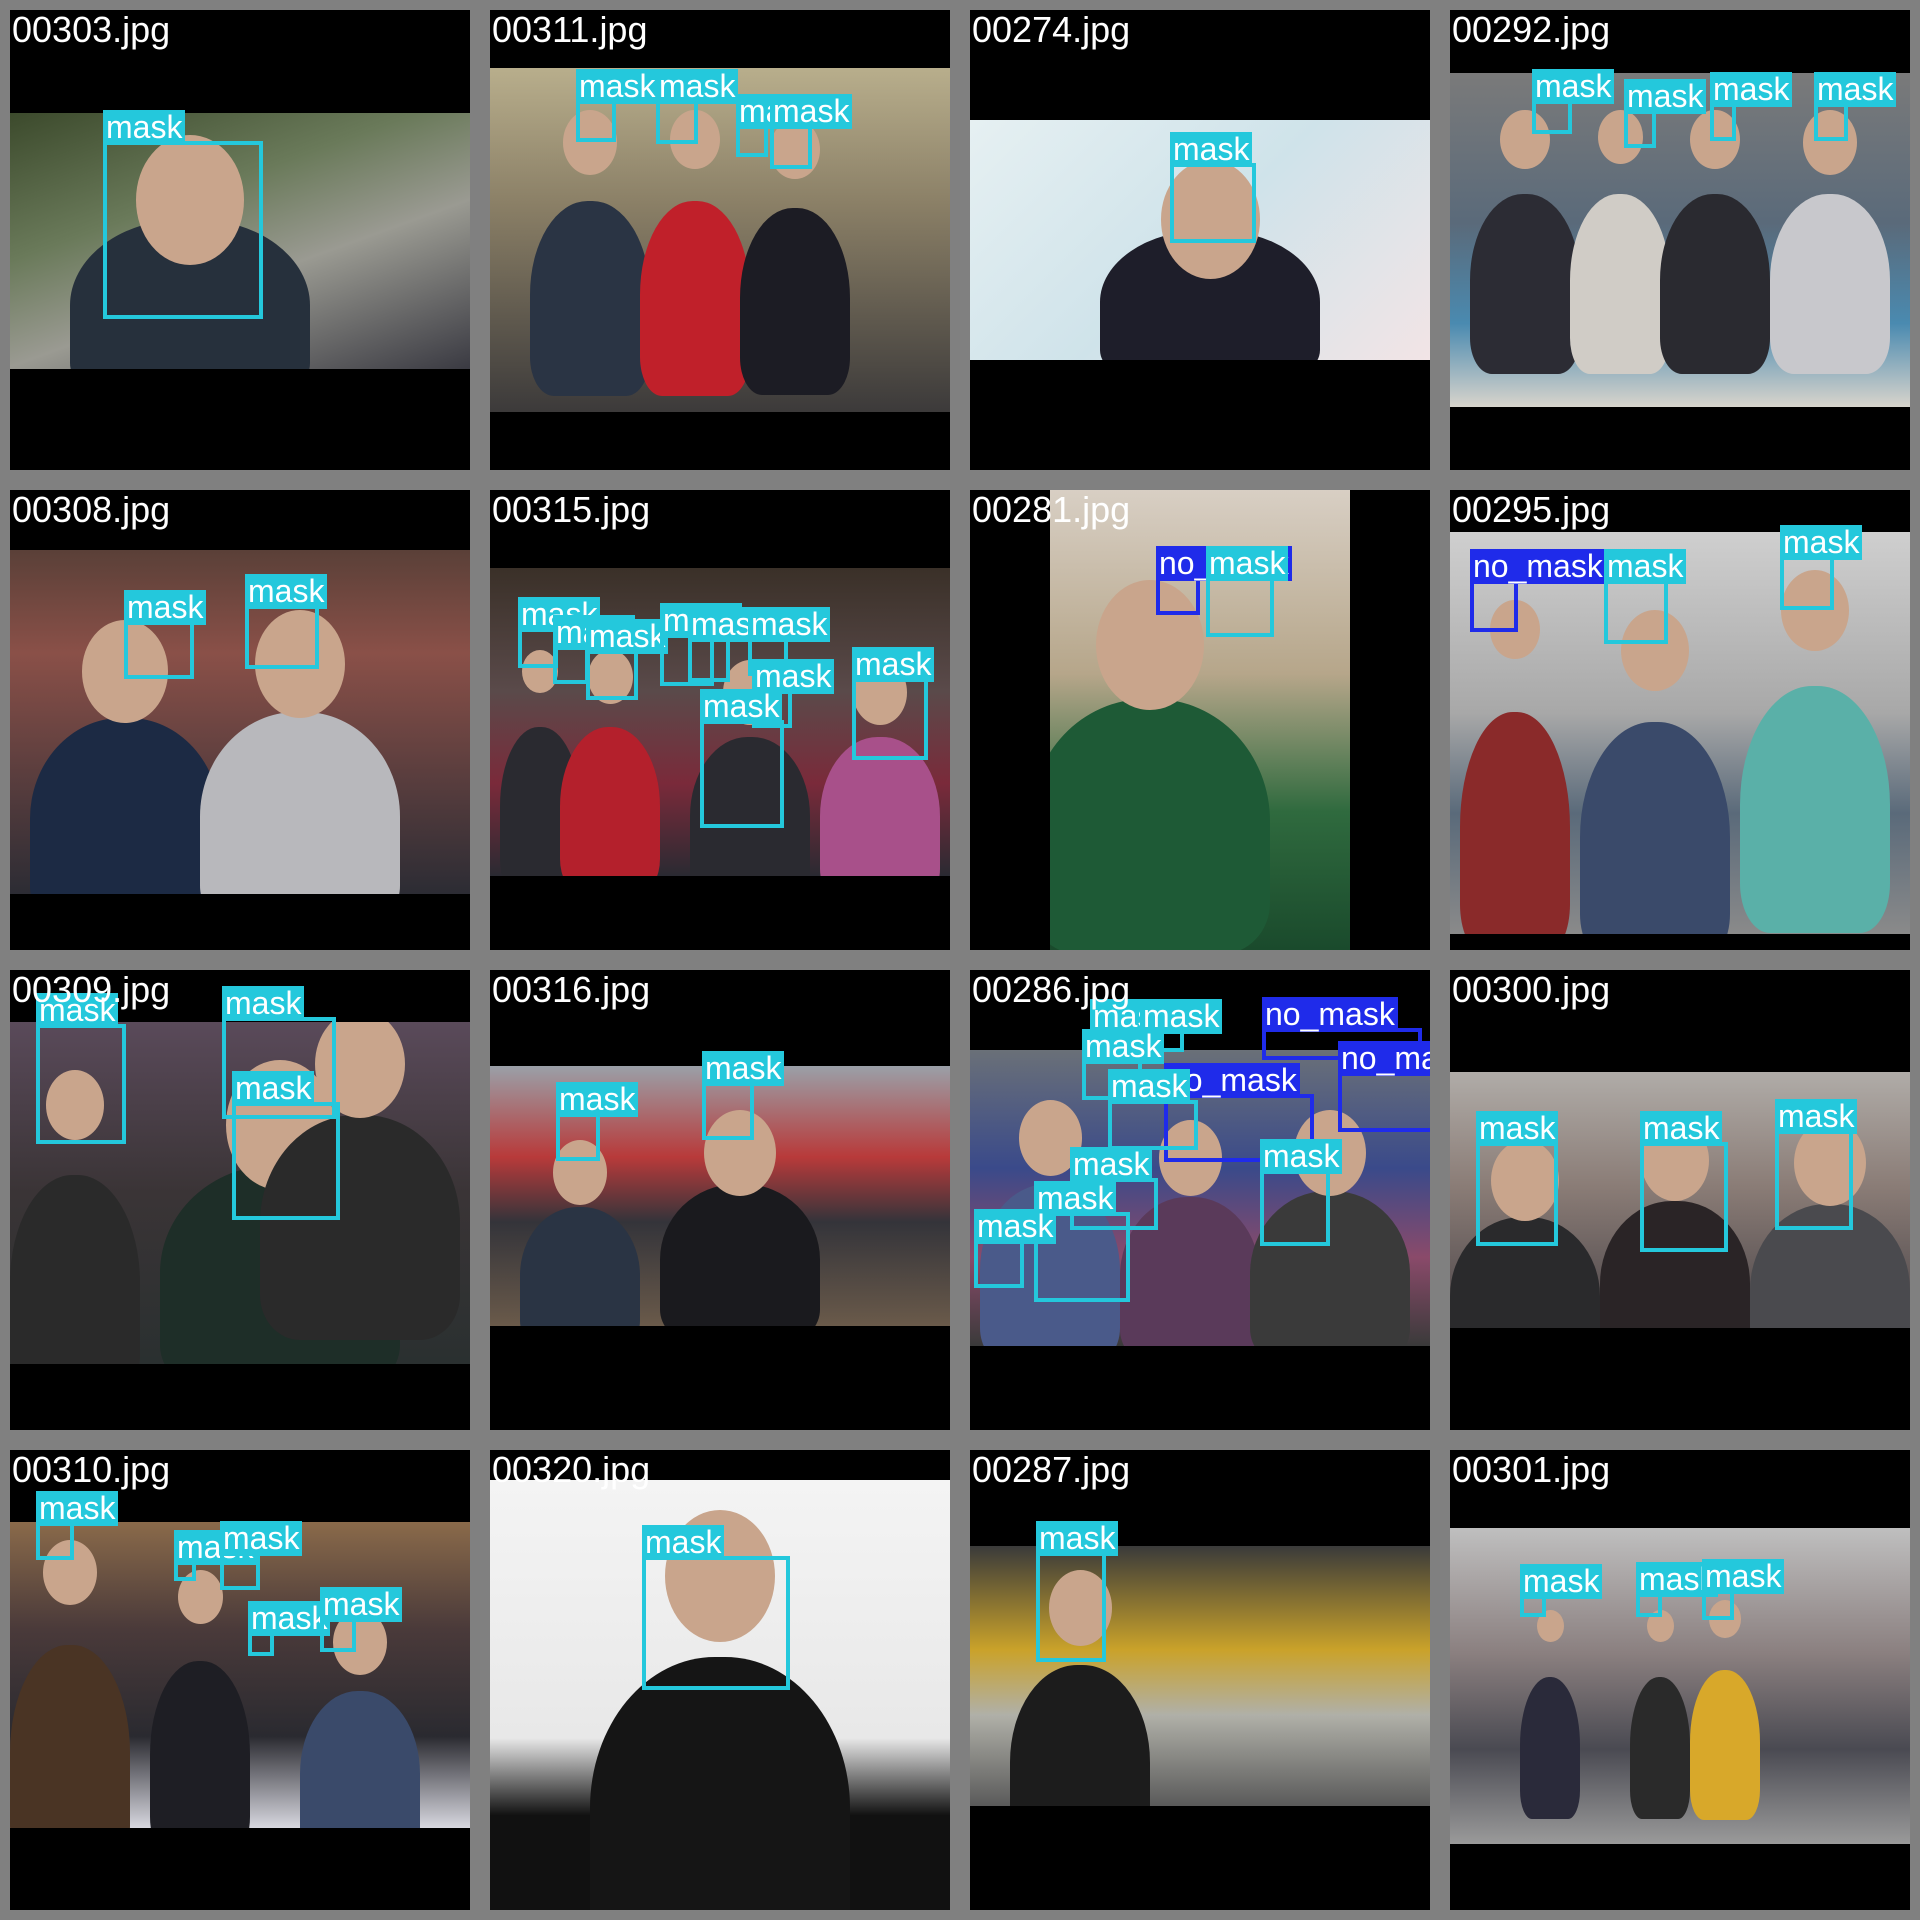  I want to click on file-name: 00281.jpg, so click(1051, 509).